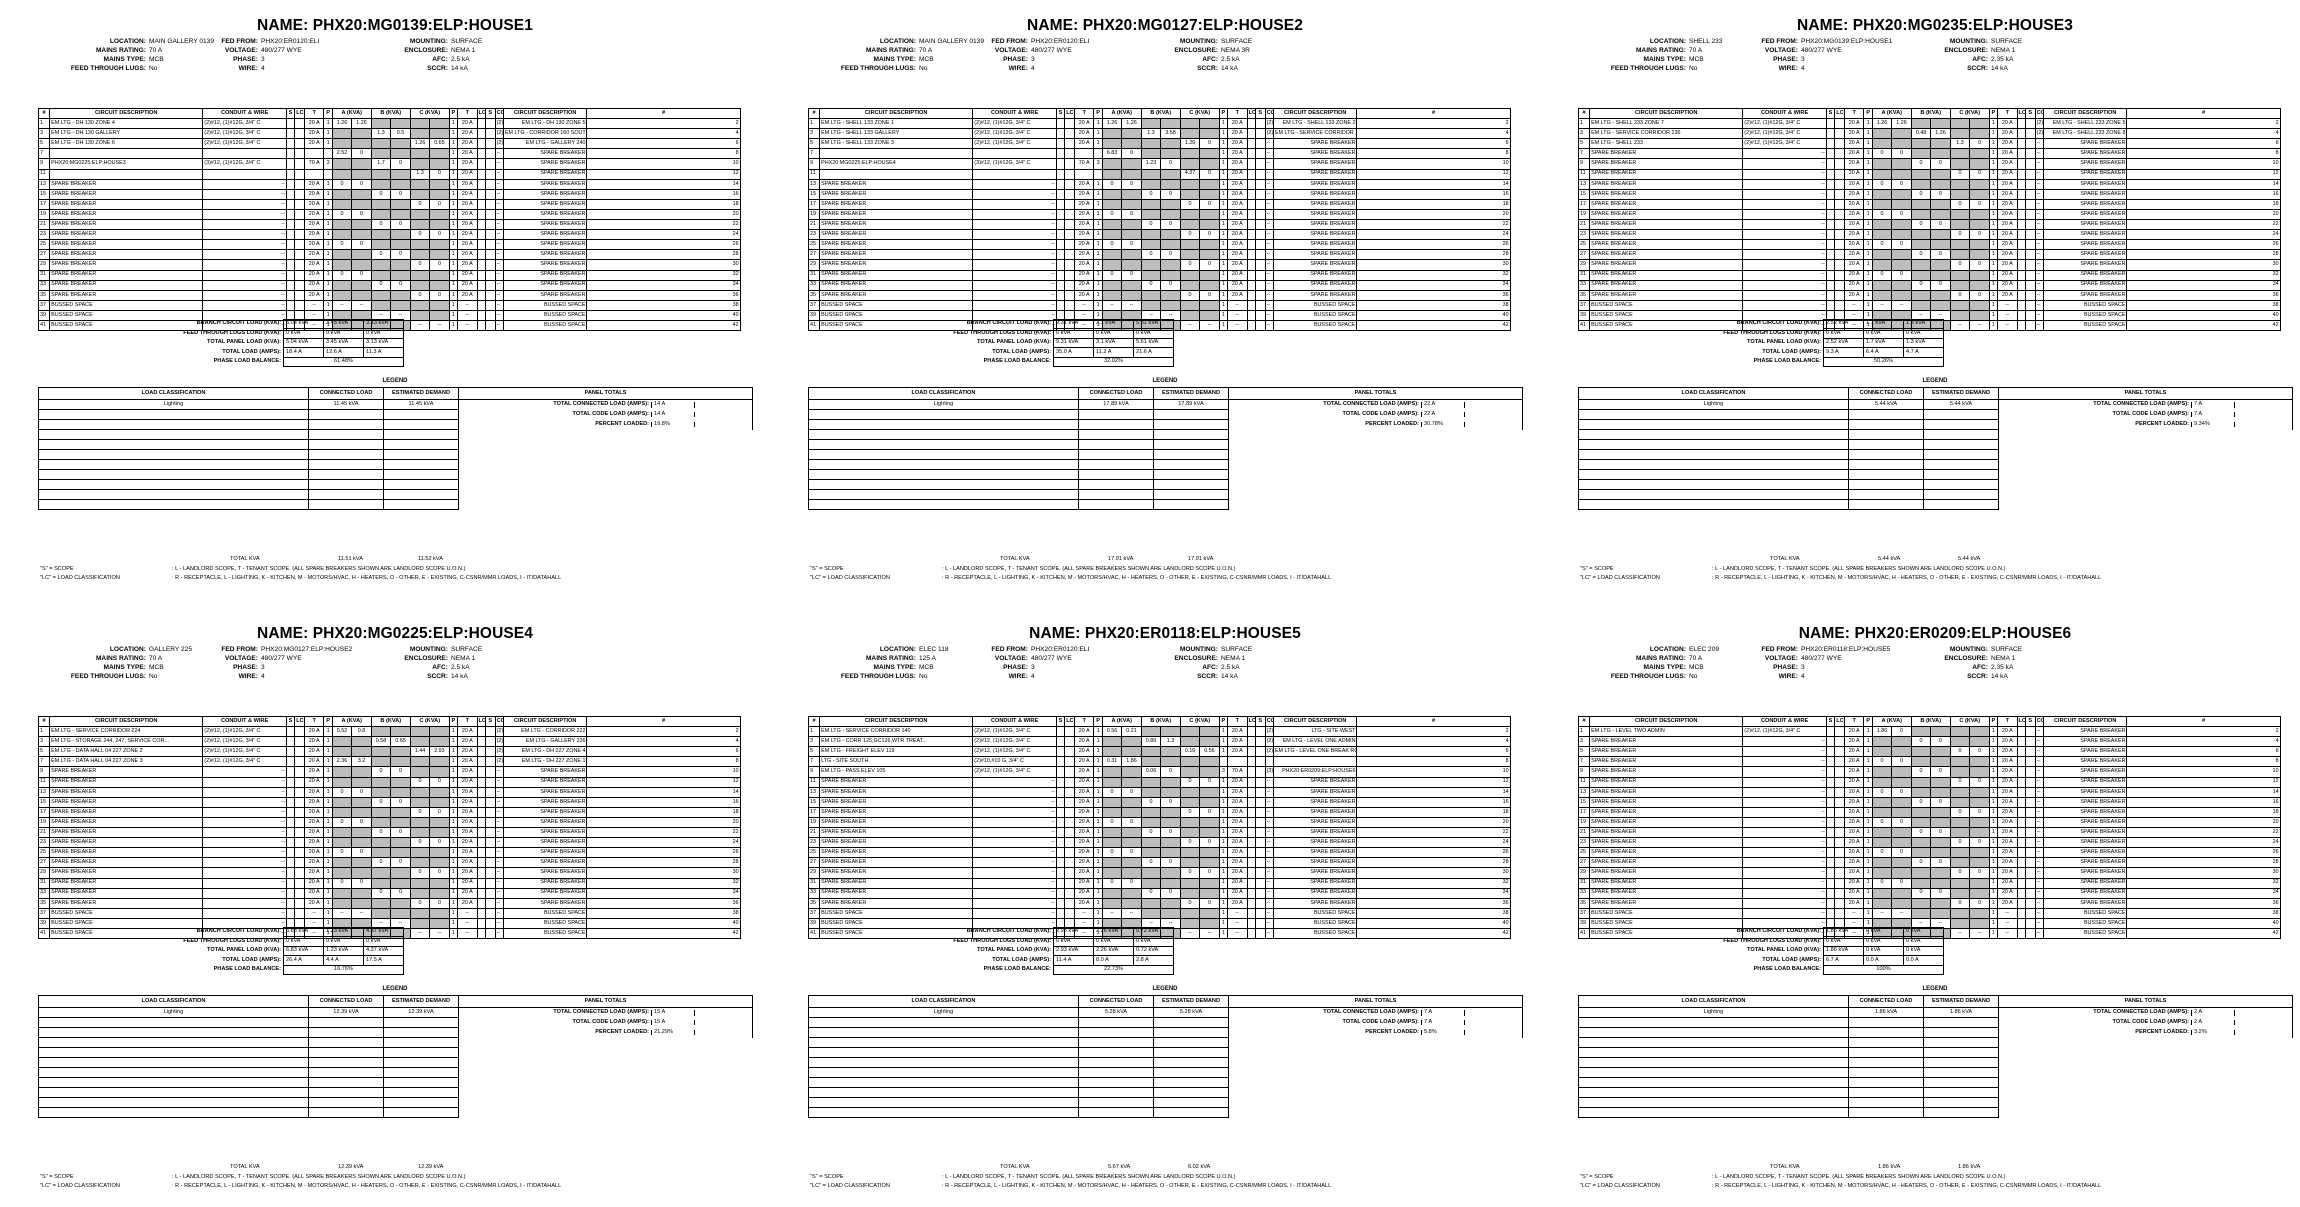 Image resolution: width=2300 pixels, height=1207 pixels. Describe the element at coordinates (1843, 951) in the screenshot. I see `summary-value: 1.86 kVA` at that location.